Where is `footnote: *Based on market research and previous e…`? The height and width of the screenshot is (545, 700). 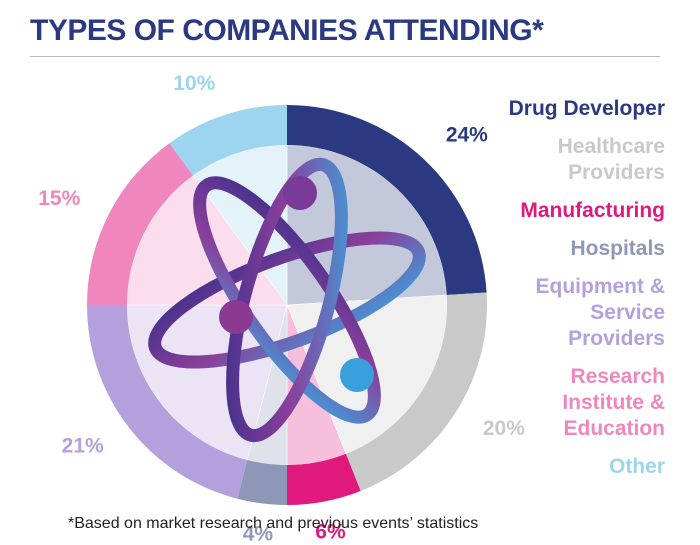
footnote: *Based on market research and previous e… is located at coordinates (273, 523).